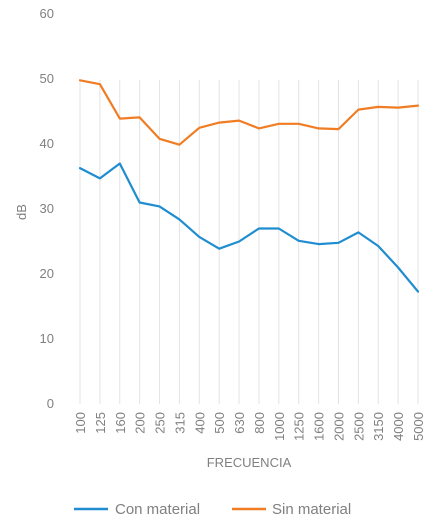  Describe the element at coordinates (212, 509) in the screenshot. I see `legend: Con material Sin material` at that location.